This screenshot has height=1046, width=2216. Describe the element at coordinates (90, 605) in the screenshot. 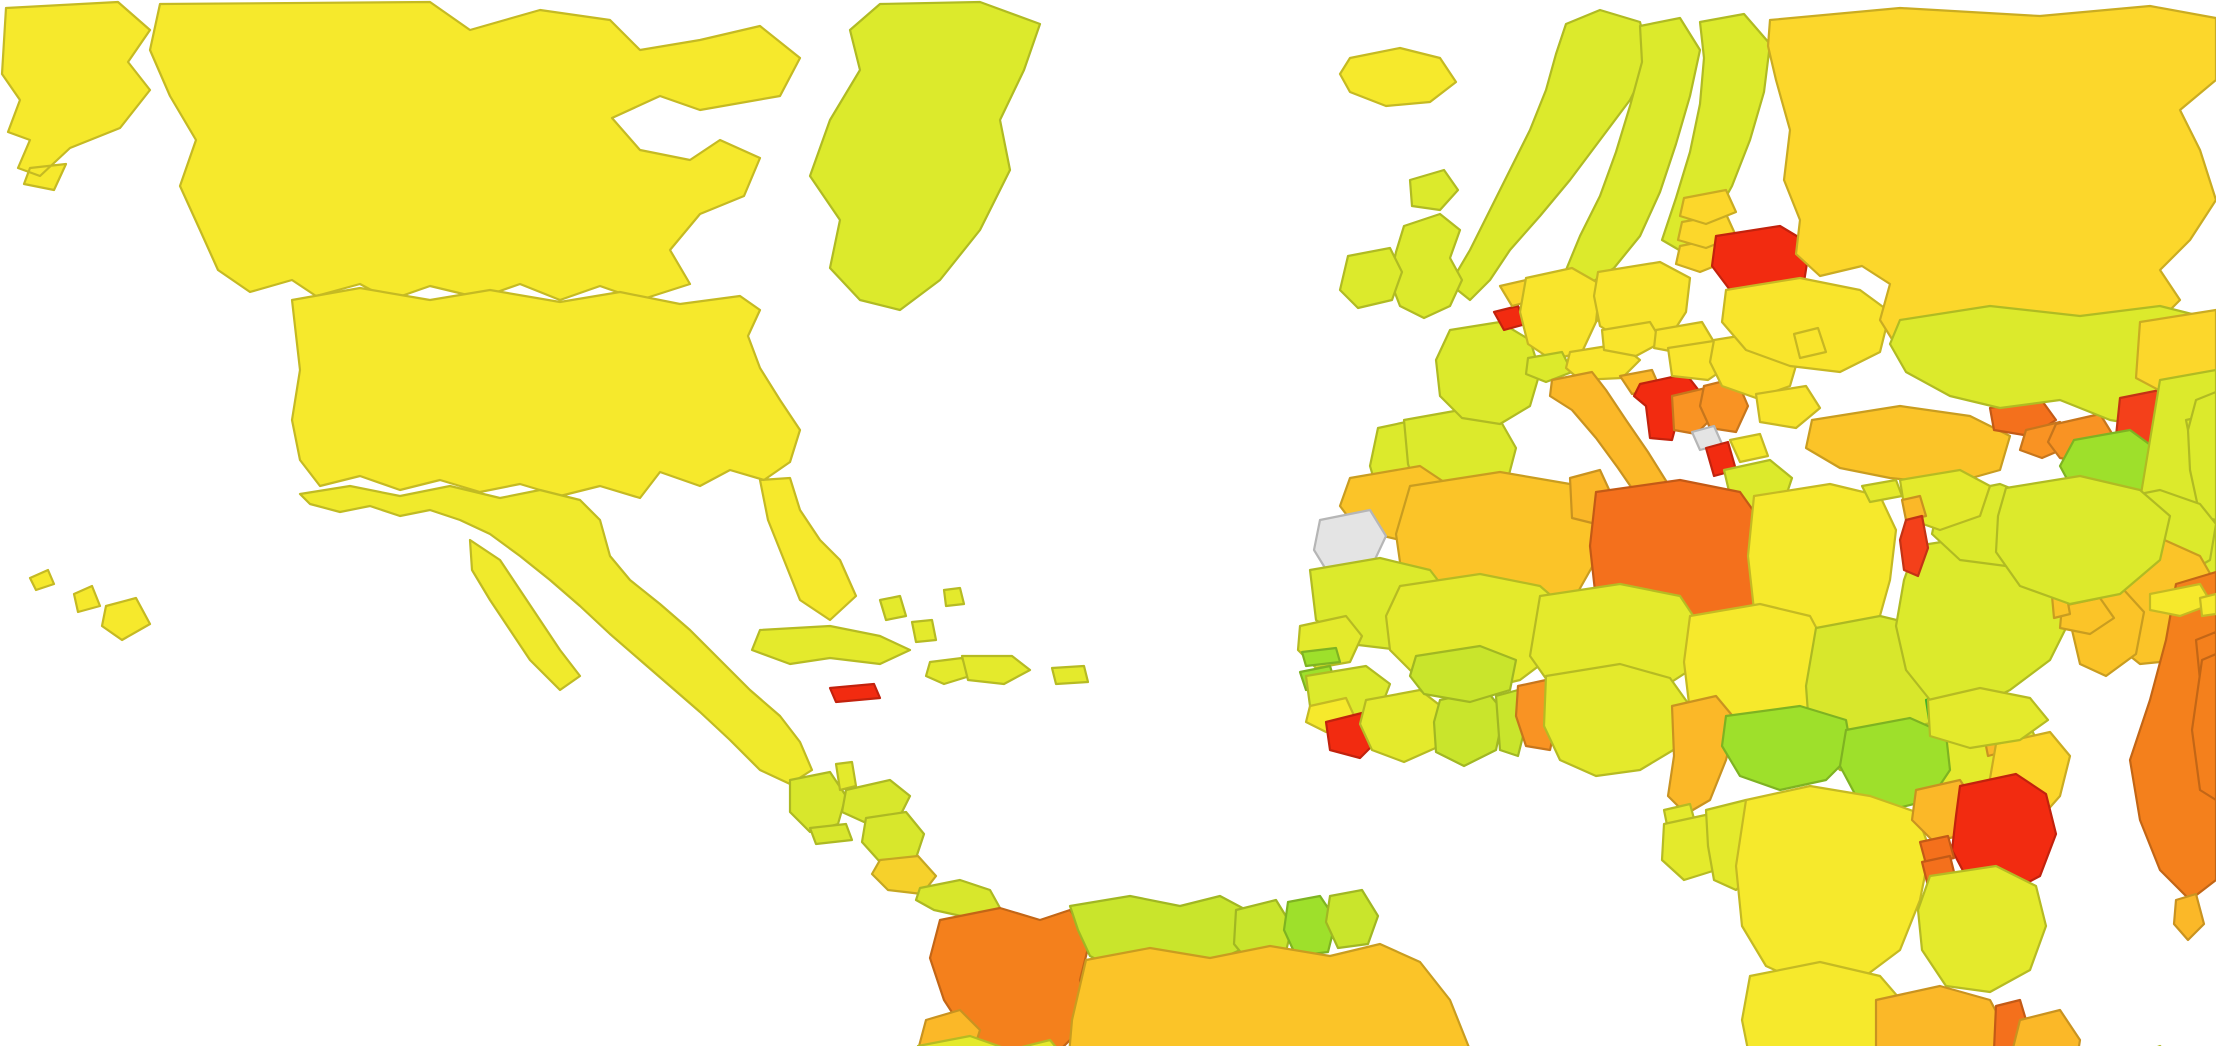

I see `country-hawaii: Hawaii` at that location.